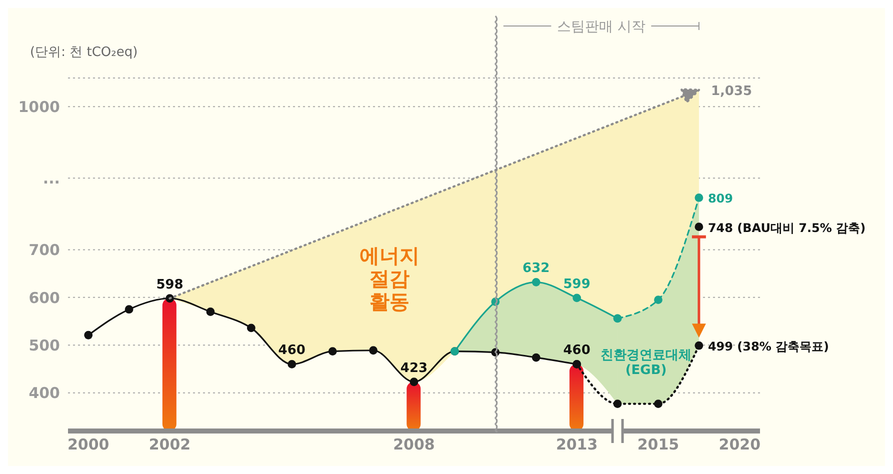  Describe the element at coordinates (721, 199) in the screenshot. I see `data-label: 809` at that location.